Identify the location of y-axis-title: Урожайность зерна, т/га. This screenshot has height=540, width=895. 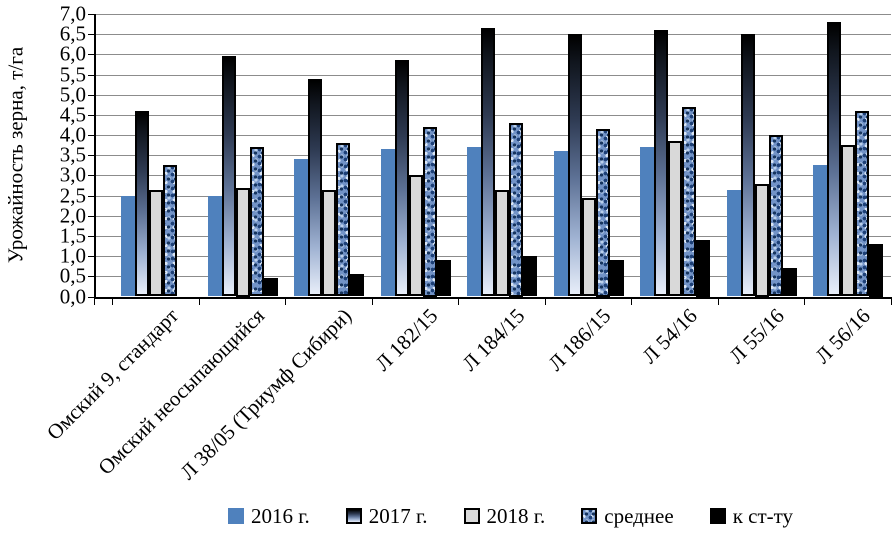
(15, 155).